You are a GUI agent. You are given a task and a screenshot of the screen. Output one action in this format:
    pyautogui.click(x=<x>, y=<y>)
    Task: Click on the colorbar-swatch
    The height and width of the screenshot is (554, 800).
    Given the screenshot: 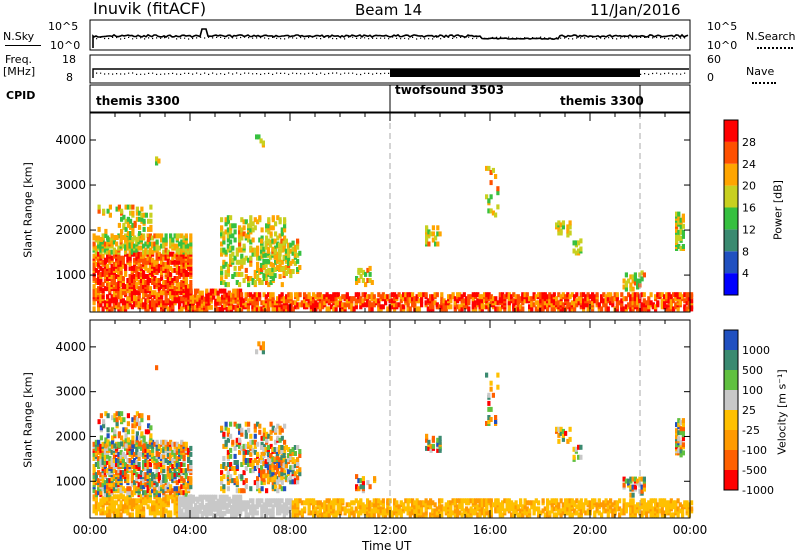 What is the action you would take?
    pyautogui.click(x=731, y=262)
    